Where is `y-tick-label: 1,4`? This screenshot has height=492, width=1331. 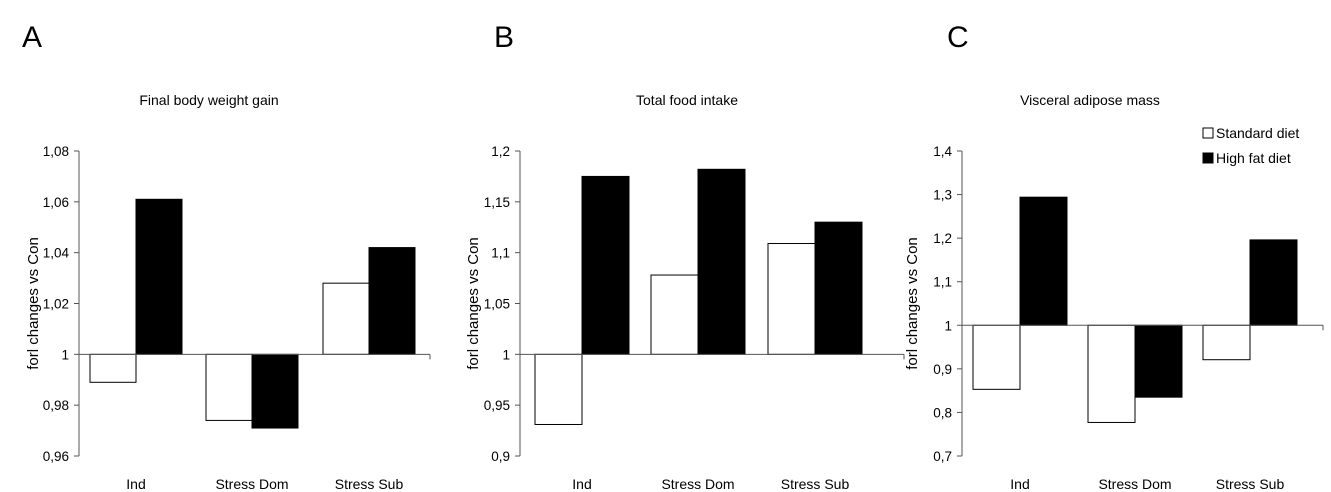 y-tick-label: 1,4 is located at coordinates (942, 151).